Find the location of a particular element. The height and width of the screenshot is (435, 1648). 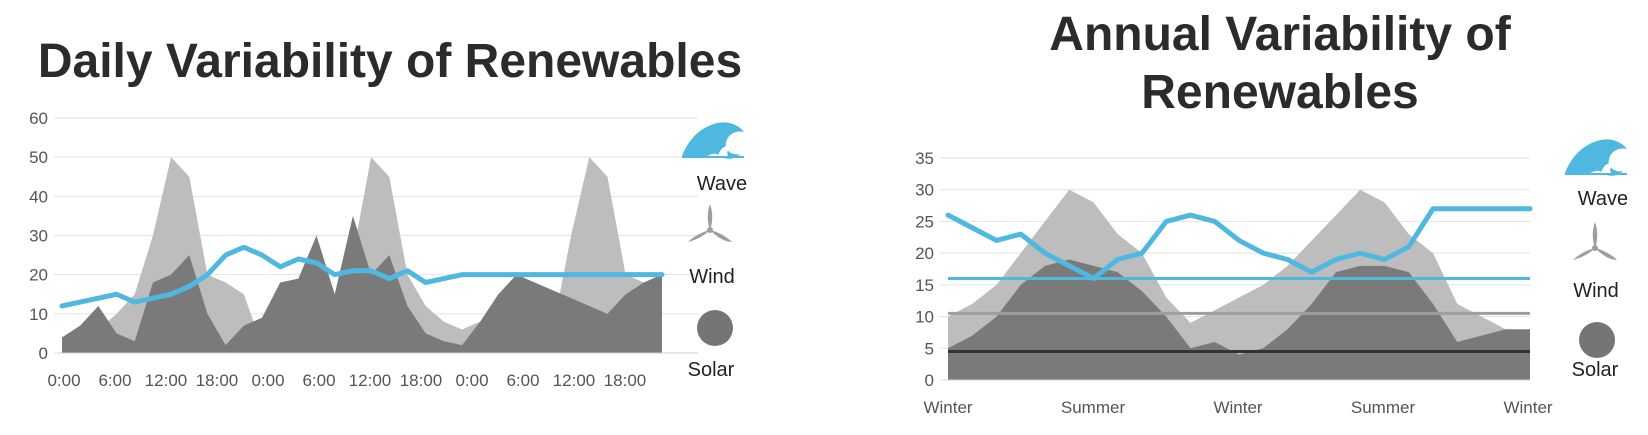

daily-y-tick-label: 0 is located at coordinates (43, 353).